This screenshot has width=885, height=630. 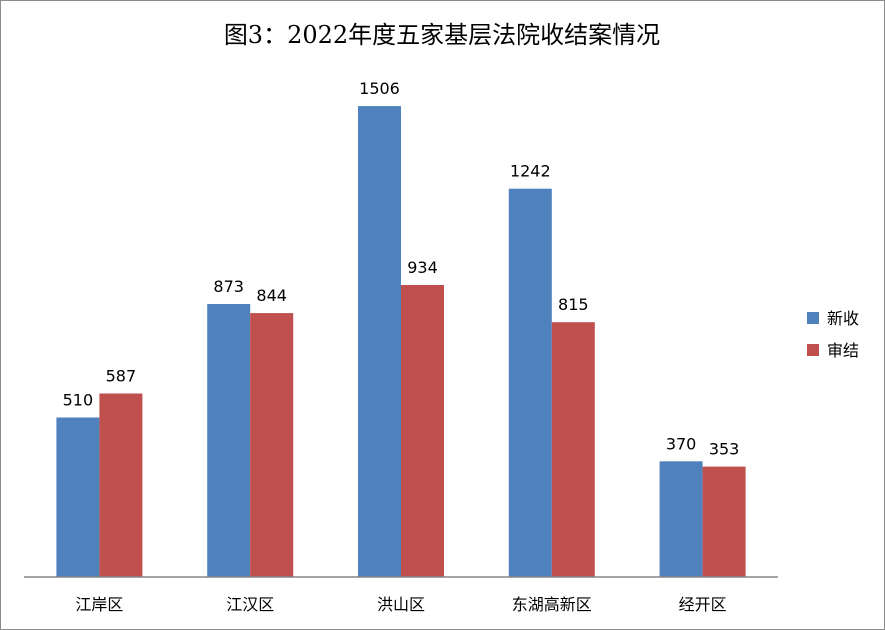 What do you see at coordinates (78, 400) in the screenshot?
I see `data-label: 510` at bounding box center [78, 400].